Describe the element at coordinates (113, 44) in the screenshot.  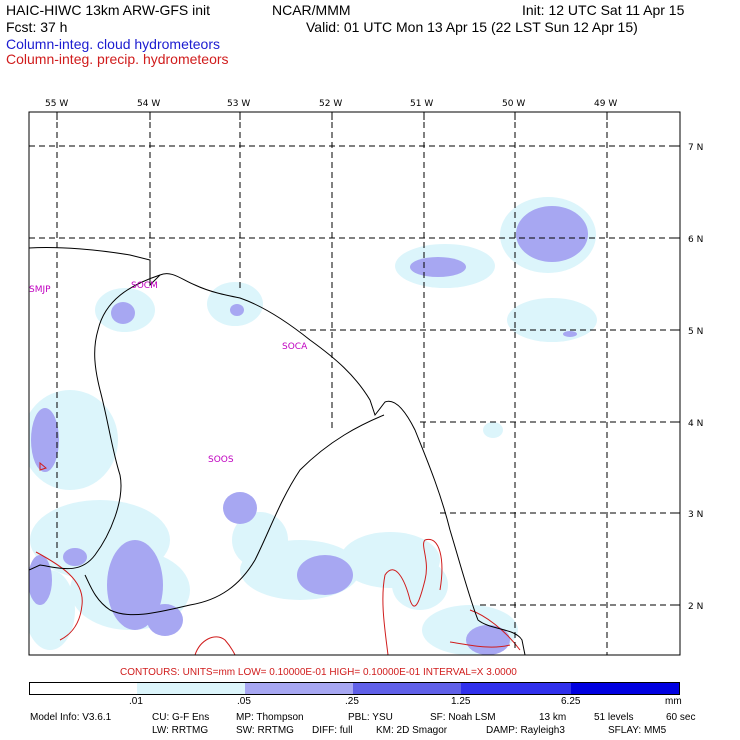
I see `field-cloud-label: Column-integ. cloud hydrometeors` at that location.